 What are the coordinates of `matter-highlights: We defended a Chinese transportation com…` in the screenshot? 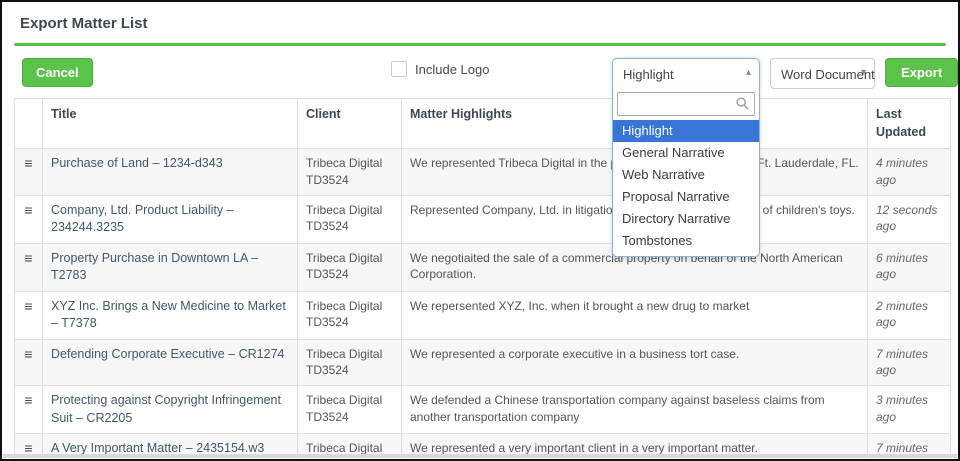 It's located at (634, 410).